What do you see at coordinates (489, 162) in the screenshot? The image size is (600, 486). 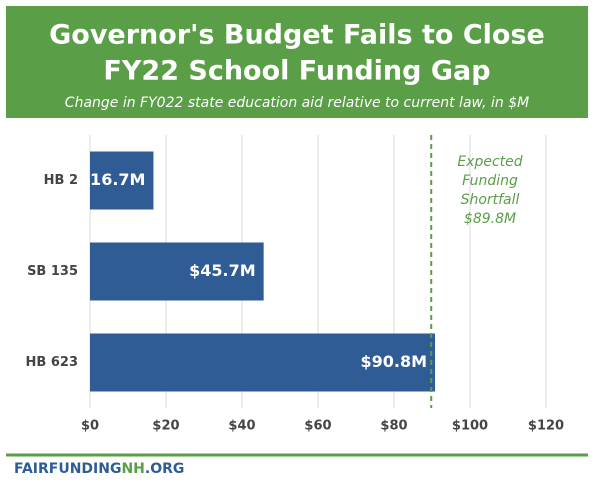 I see `reference-label: Expected` at bounding box center [489, 162].